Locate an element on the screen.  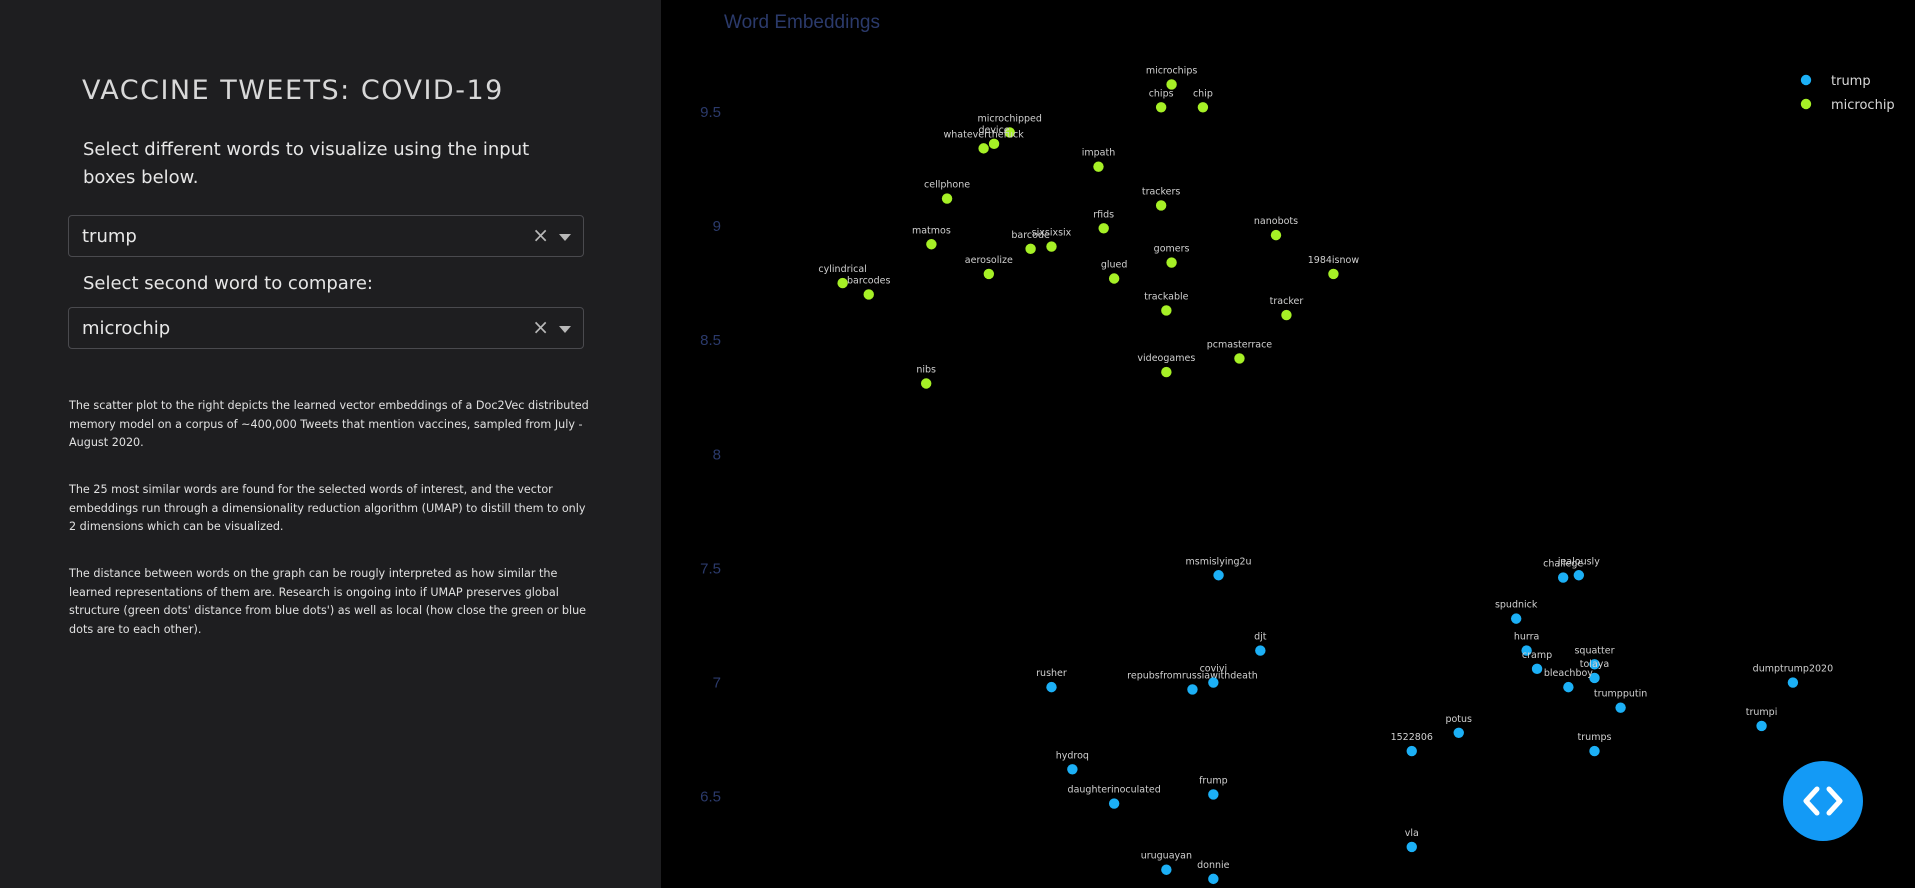
point-label: gomers is located at coordinates (1172, 249).